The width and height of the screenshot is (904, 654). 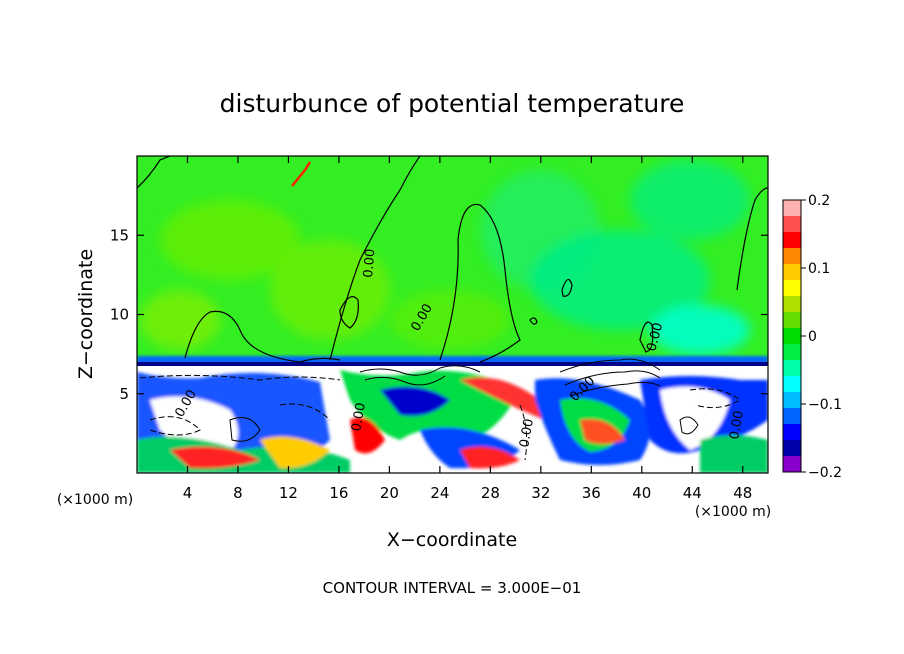 I want to click on y-tick-label: 15, so click(x=119, y=235).